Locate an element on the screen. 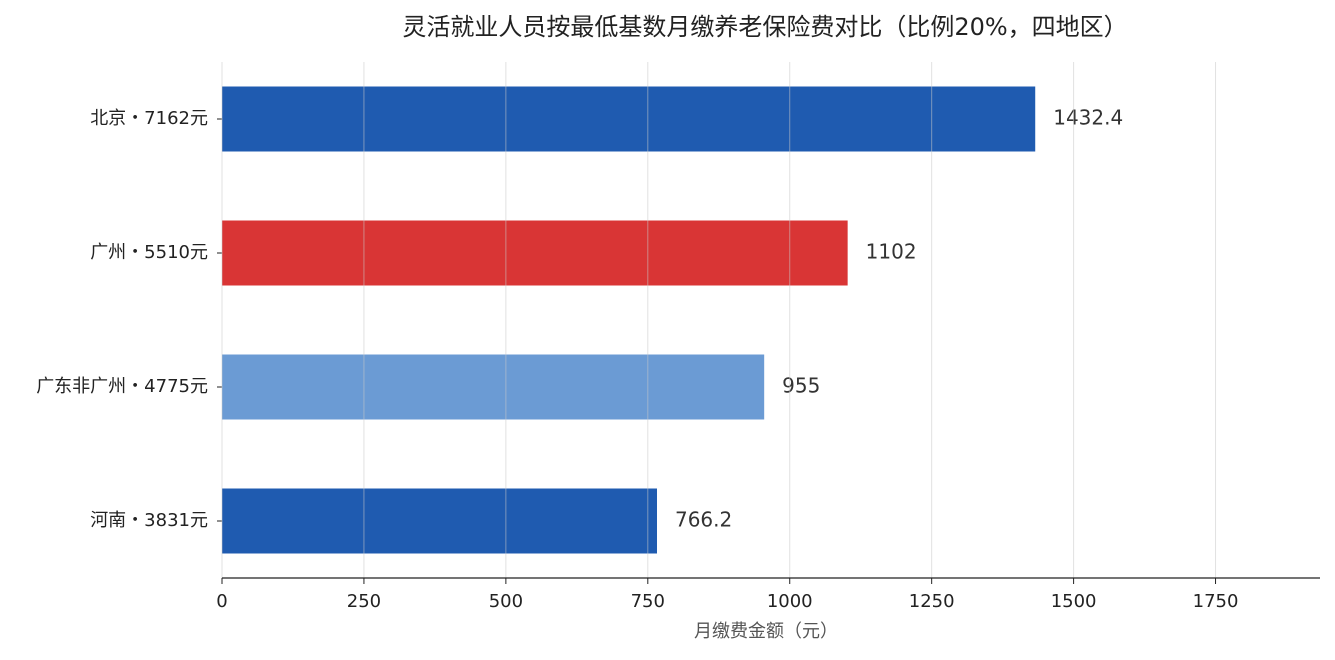  value-label: 1102 is located at coordinates (891, 252).